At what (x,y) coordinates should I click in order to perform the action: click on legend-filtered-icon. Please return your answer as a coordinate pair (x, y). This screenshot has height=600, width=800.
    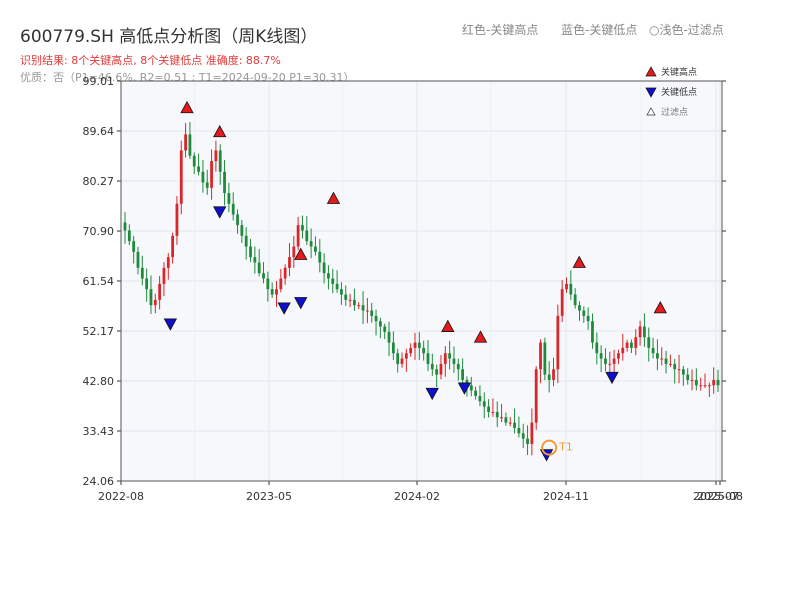
    Looking at the image, I should click on (651, 111).